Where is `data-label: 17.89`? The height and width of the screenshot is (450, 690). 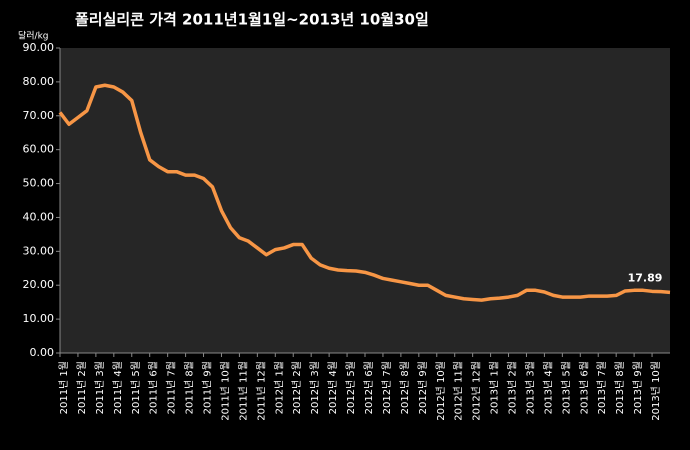 data-label: 17.89 is located at coordinates (645, 277).